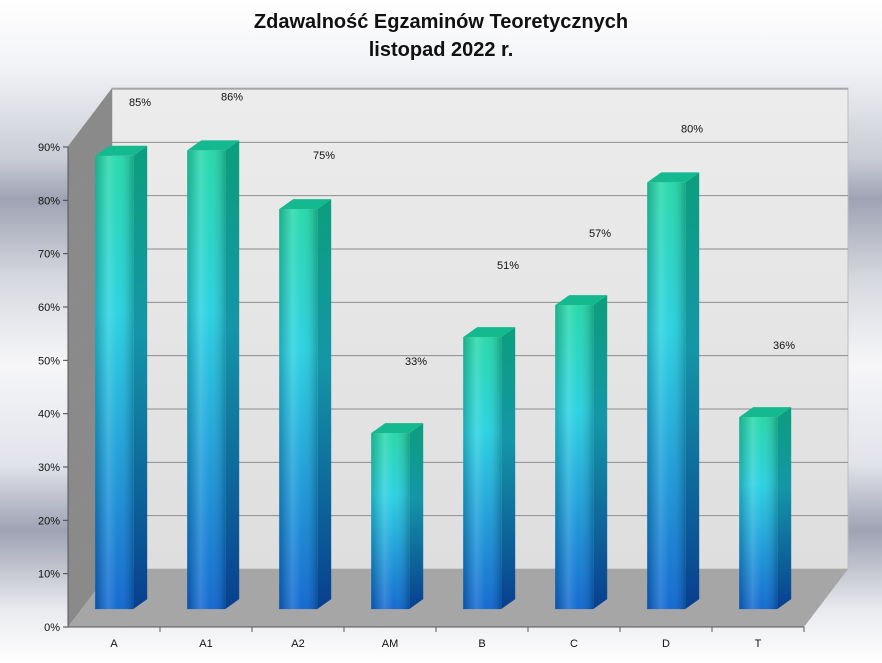 Image resolution: width=882 pixels, height=663 pixels. What do you see at coordinates (205, 644) in the screenshot?
I see `x-tick-label: A1` at bounding box center [205, 644].